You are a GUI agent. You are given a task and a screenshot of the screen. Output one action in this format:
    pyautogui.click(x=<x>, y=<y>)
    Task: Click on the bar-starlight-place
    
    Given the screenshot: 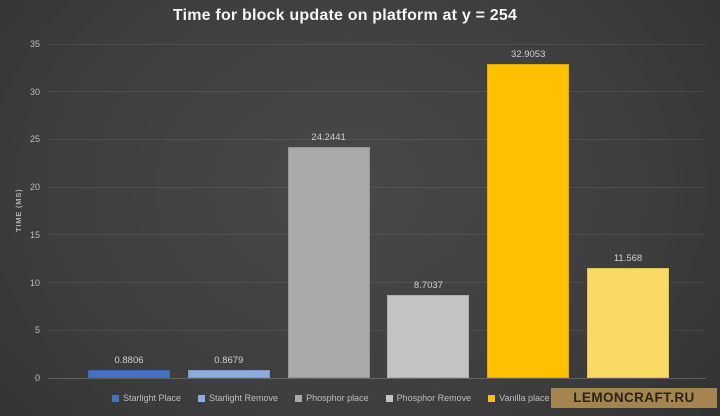 What is the action you would take?
    pyautogui.click(x=129, y=373)
    